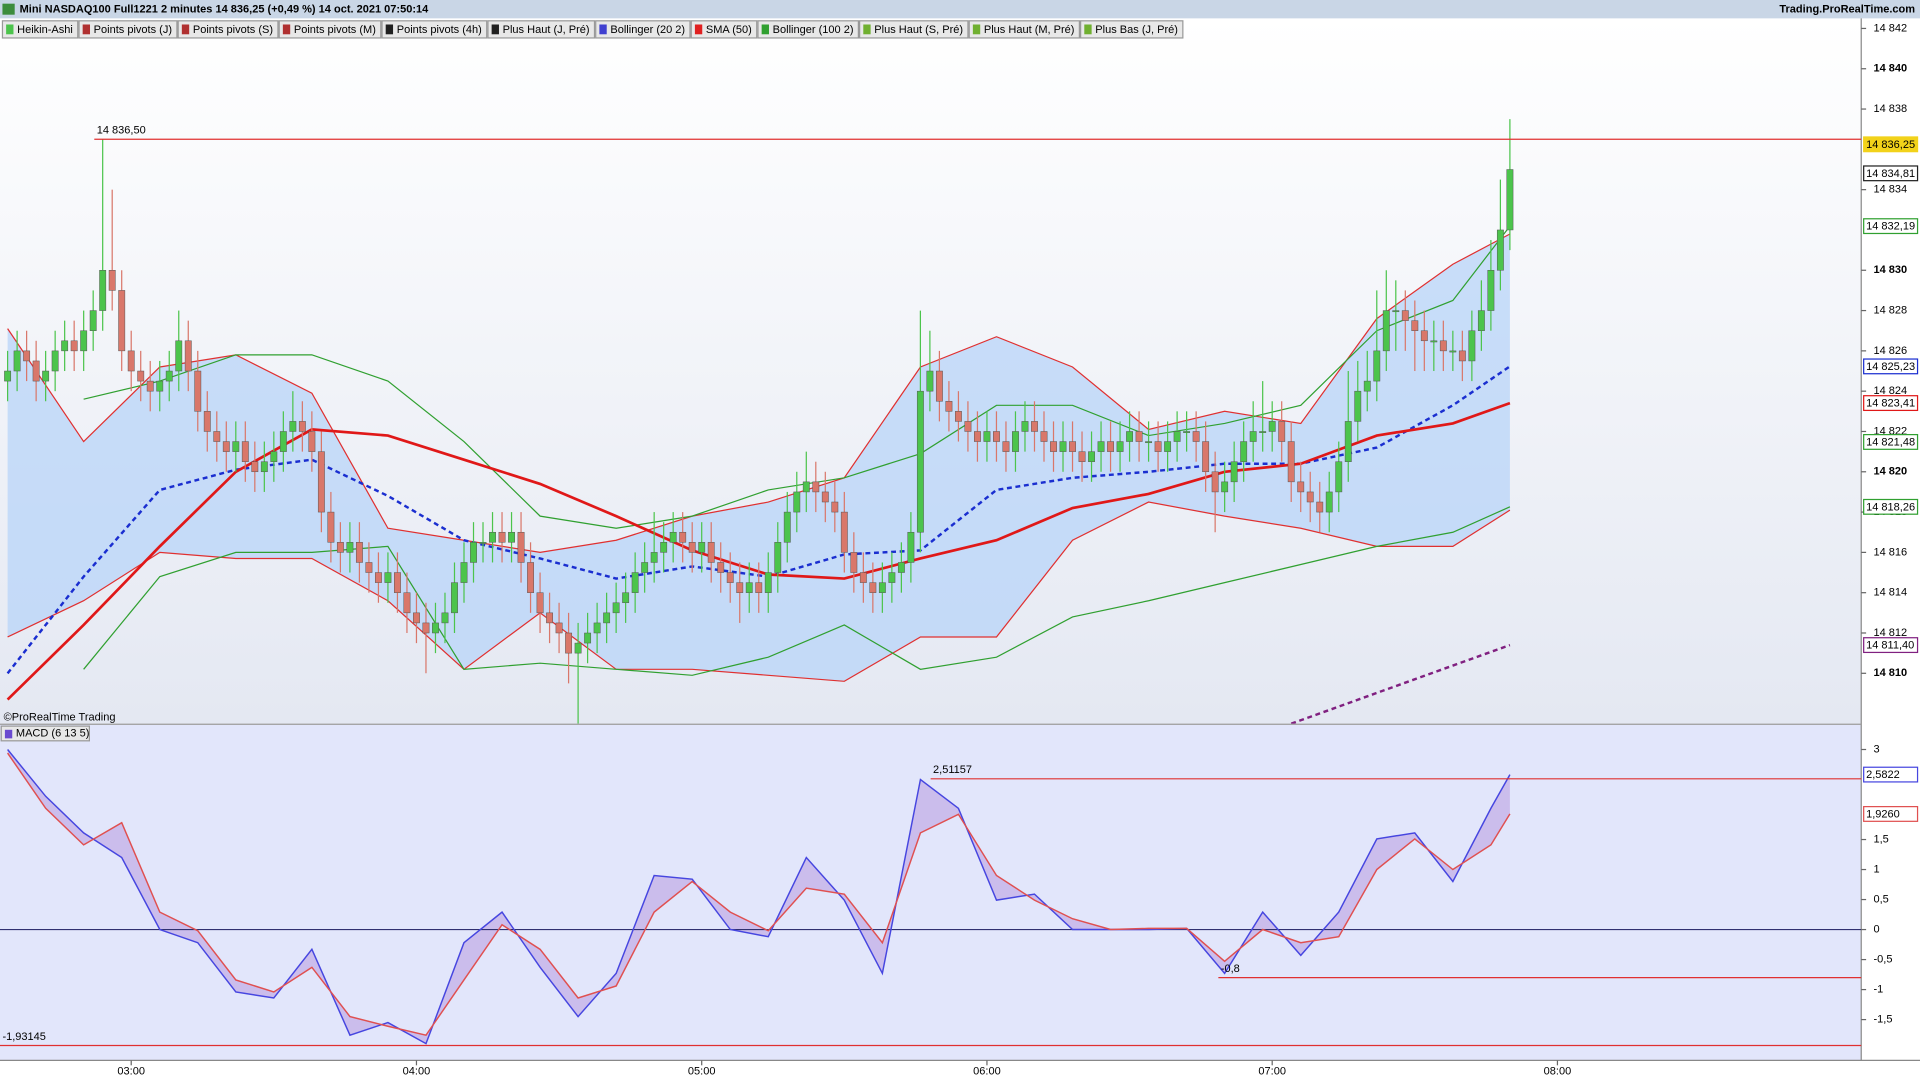  What do you see at coordinates (1890, 391) in the screenshot?
I see `y-tick-label: 14 824` at bounding box center [1890, 391].